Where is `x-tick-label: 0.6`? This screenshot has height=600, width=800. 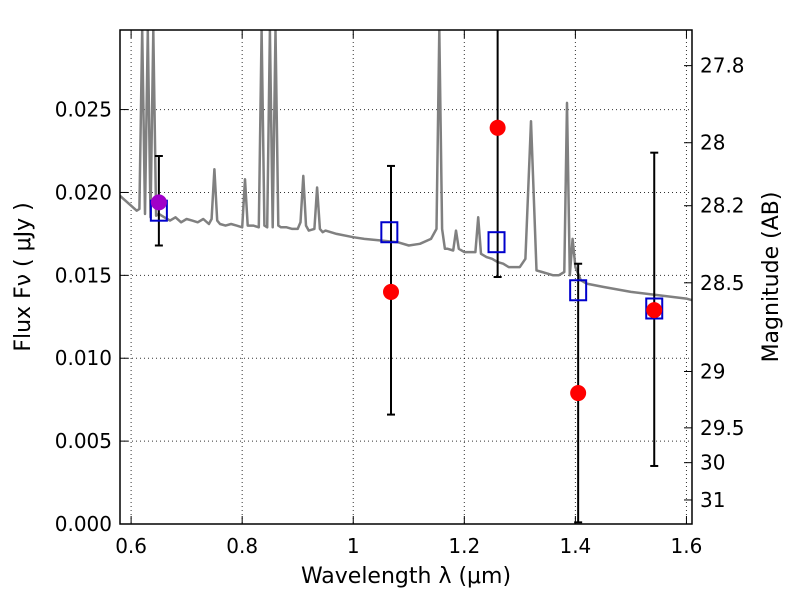 x-tick-label: 0.6 is located at coordinates (131, 546).